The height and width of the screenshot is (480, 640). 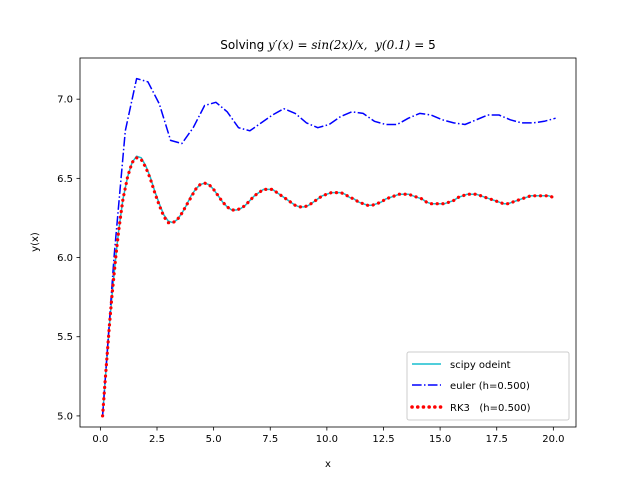 What do you see at coordinates (497, 439) in the screenshot?
I see `x-tick-label-7: 17.5` at bounding box center [497, 439].